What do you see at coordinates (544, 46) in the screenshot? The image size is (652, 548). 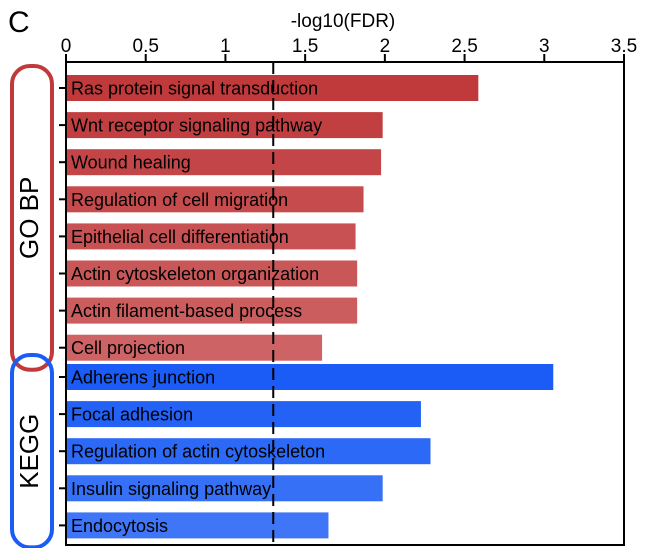 I see `x-tick-label: 3` at bounding box center [544, 46].